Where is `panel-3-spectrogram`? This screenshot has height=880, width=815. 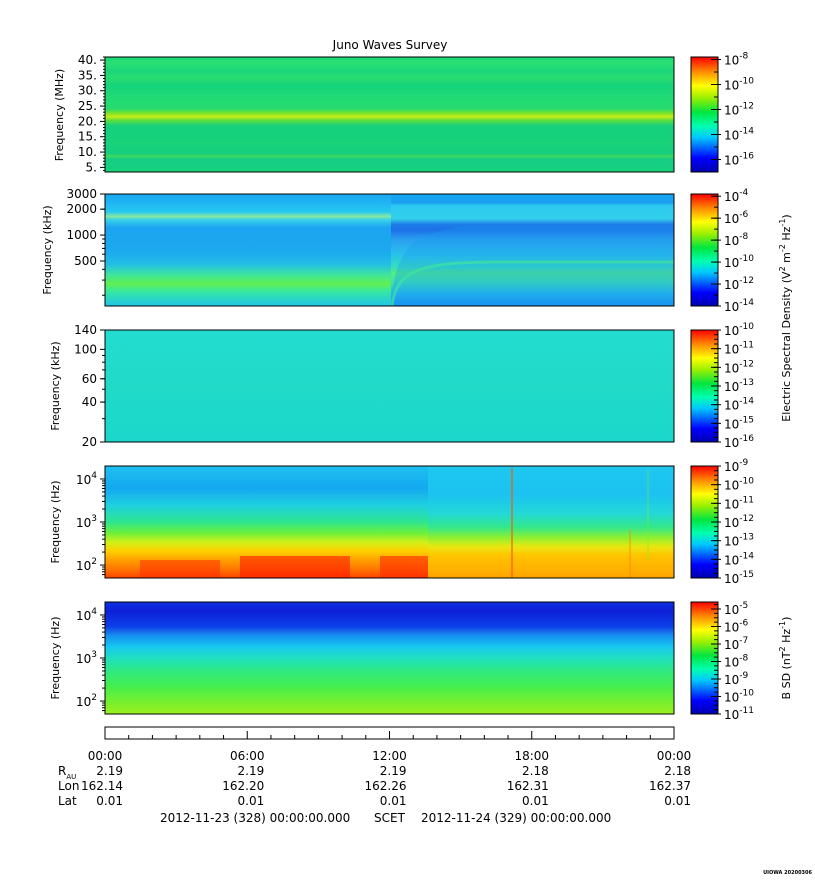
panel-3-spectrogram is located at coordinates (389, 386).